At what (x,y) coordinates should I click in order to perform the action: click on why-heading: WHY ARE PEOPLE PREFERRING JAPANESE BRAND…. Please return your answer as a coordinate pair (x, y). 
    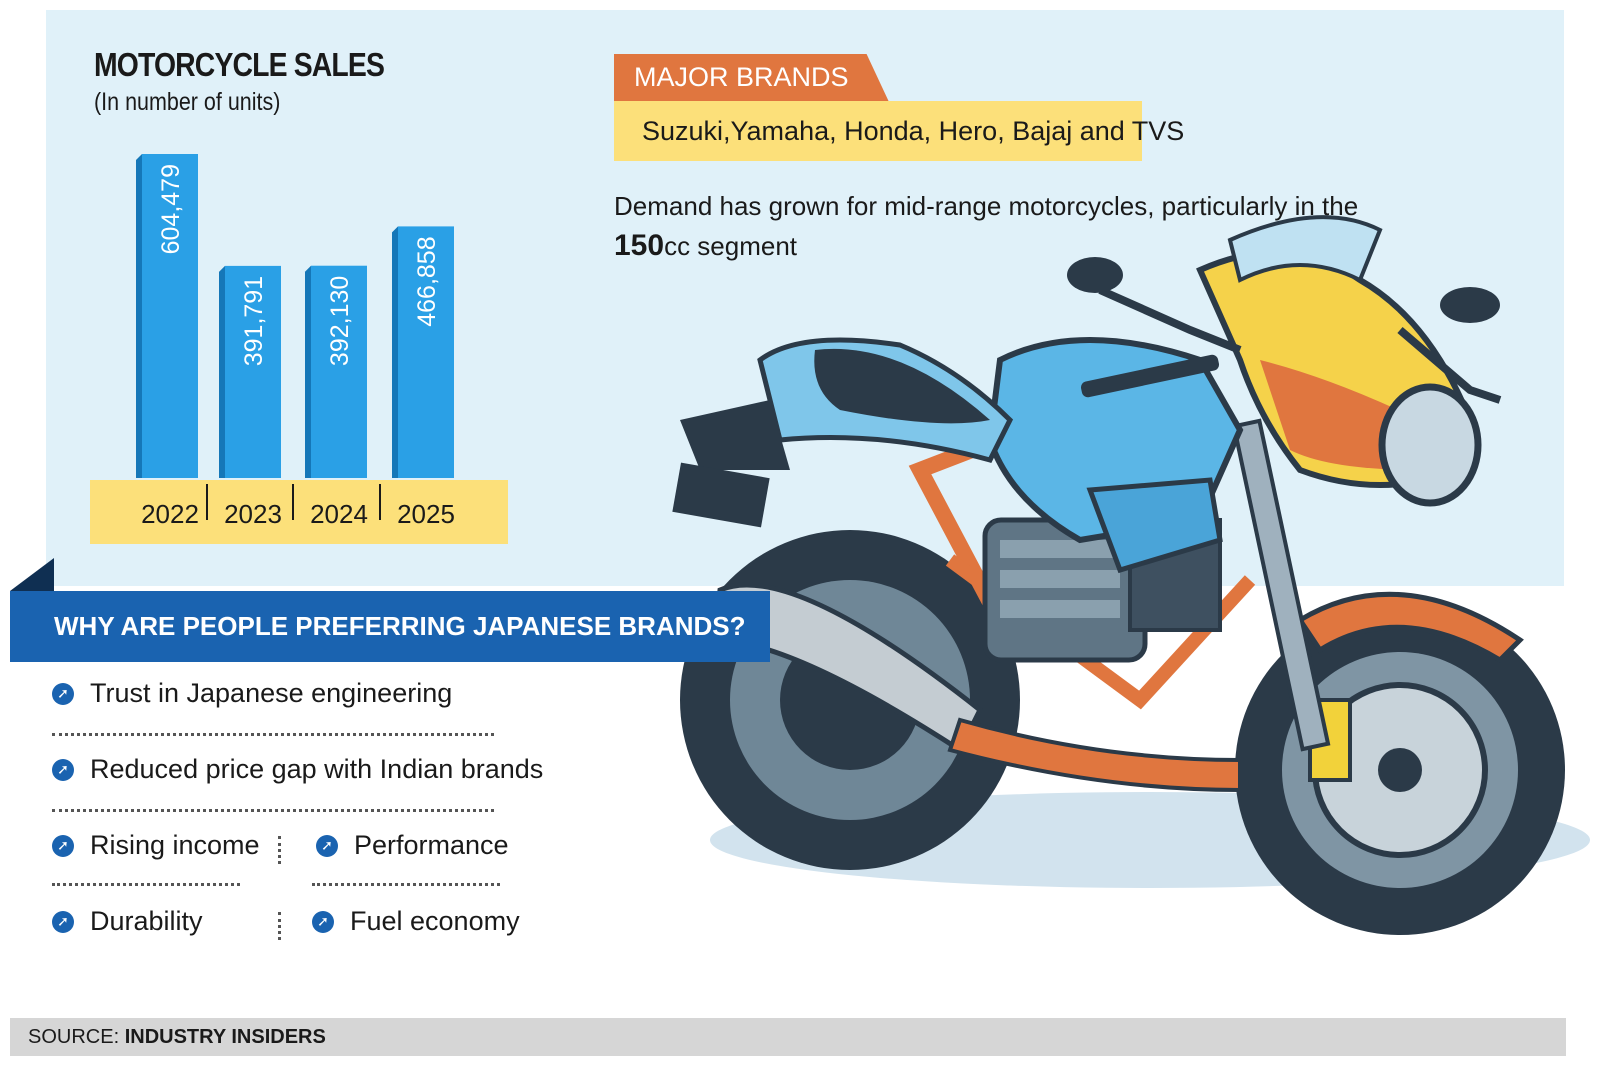
    Looking at the image, I should click on (390, 626).